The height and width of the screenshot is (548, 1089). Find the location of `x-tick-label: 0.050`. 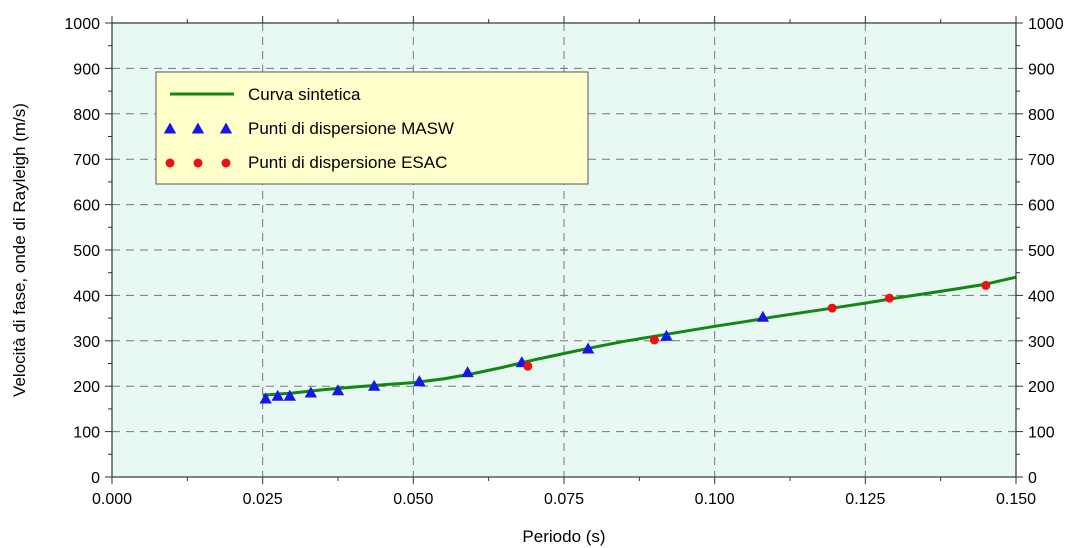

x-tick-label: 0.050 is located at coordinates (413, 499).